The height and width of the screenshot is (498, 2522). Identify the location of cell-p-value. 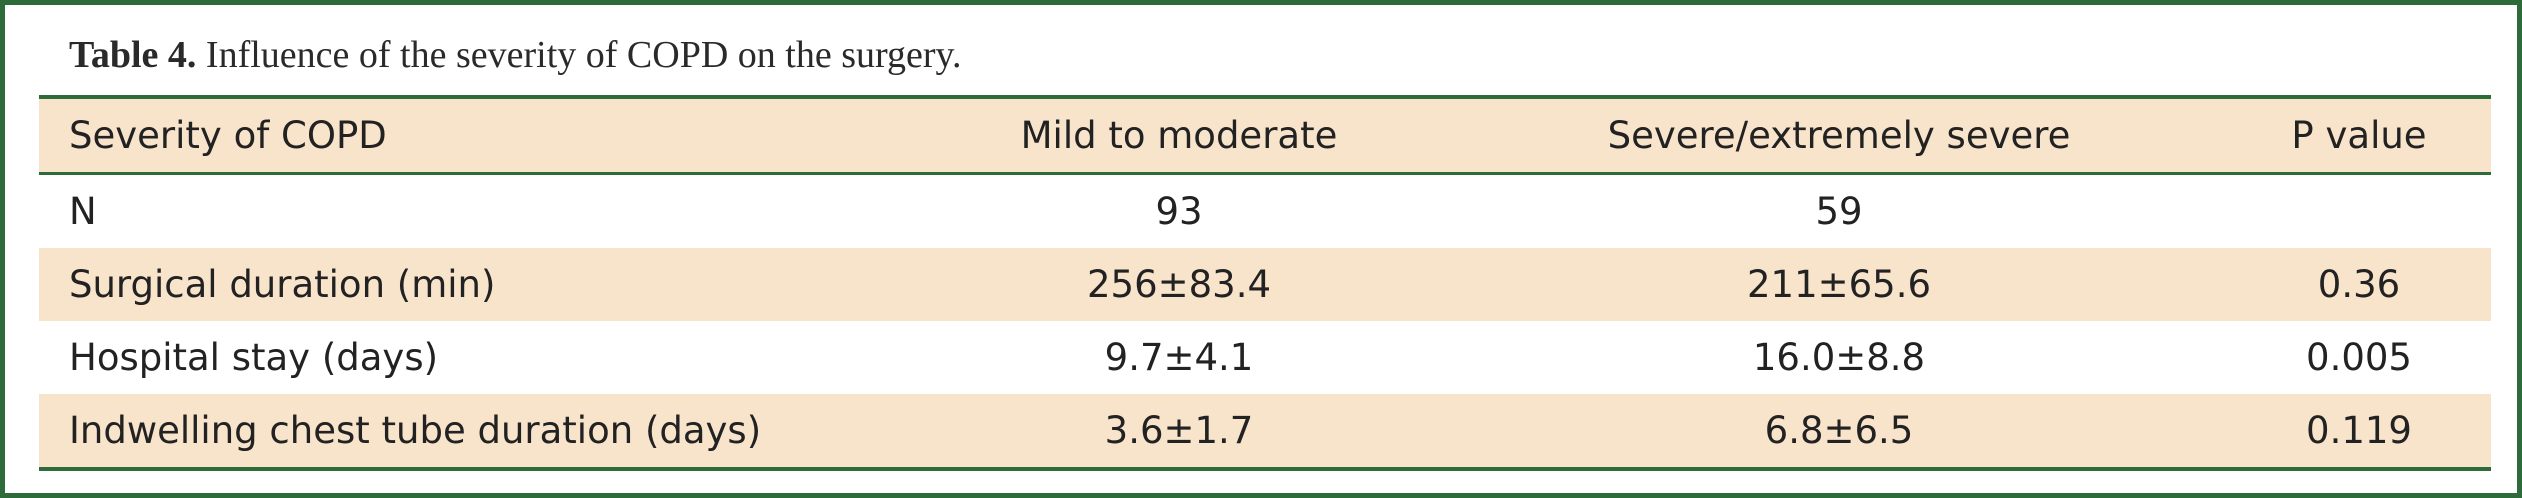
(2359, 211).